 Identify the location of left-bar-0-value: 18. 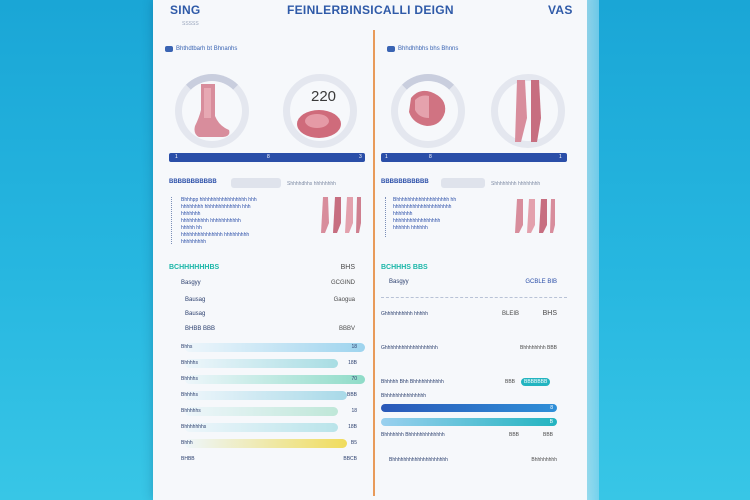
(354, 347).